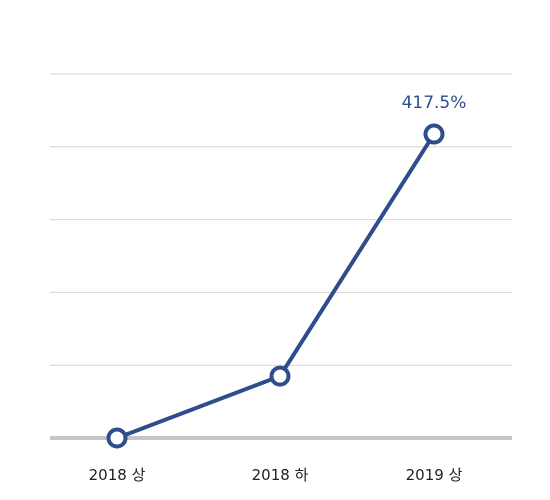 Image resolution: width=550 pixels, height=500 pixels. What do you see at coordinates (117, 475) in the screenshot?
I see `x-tick-label: 2018 상` at bounding box center [117, 475].